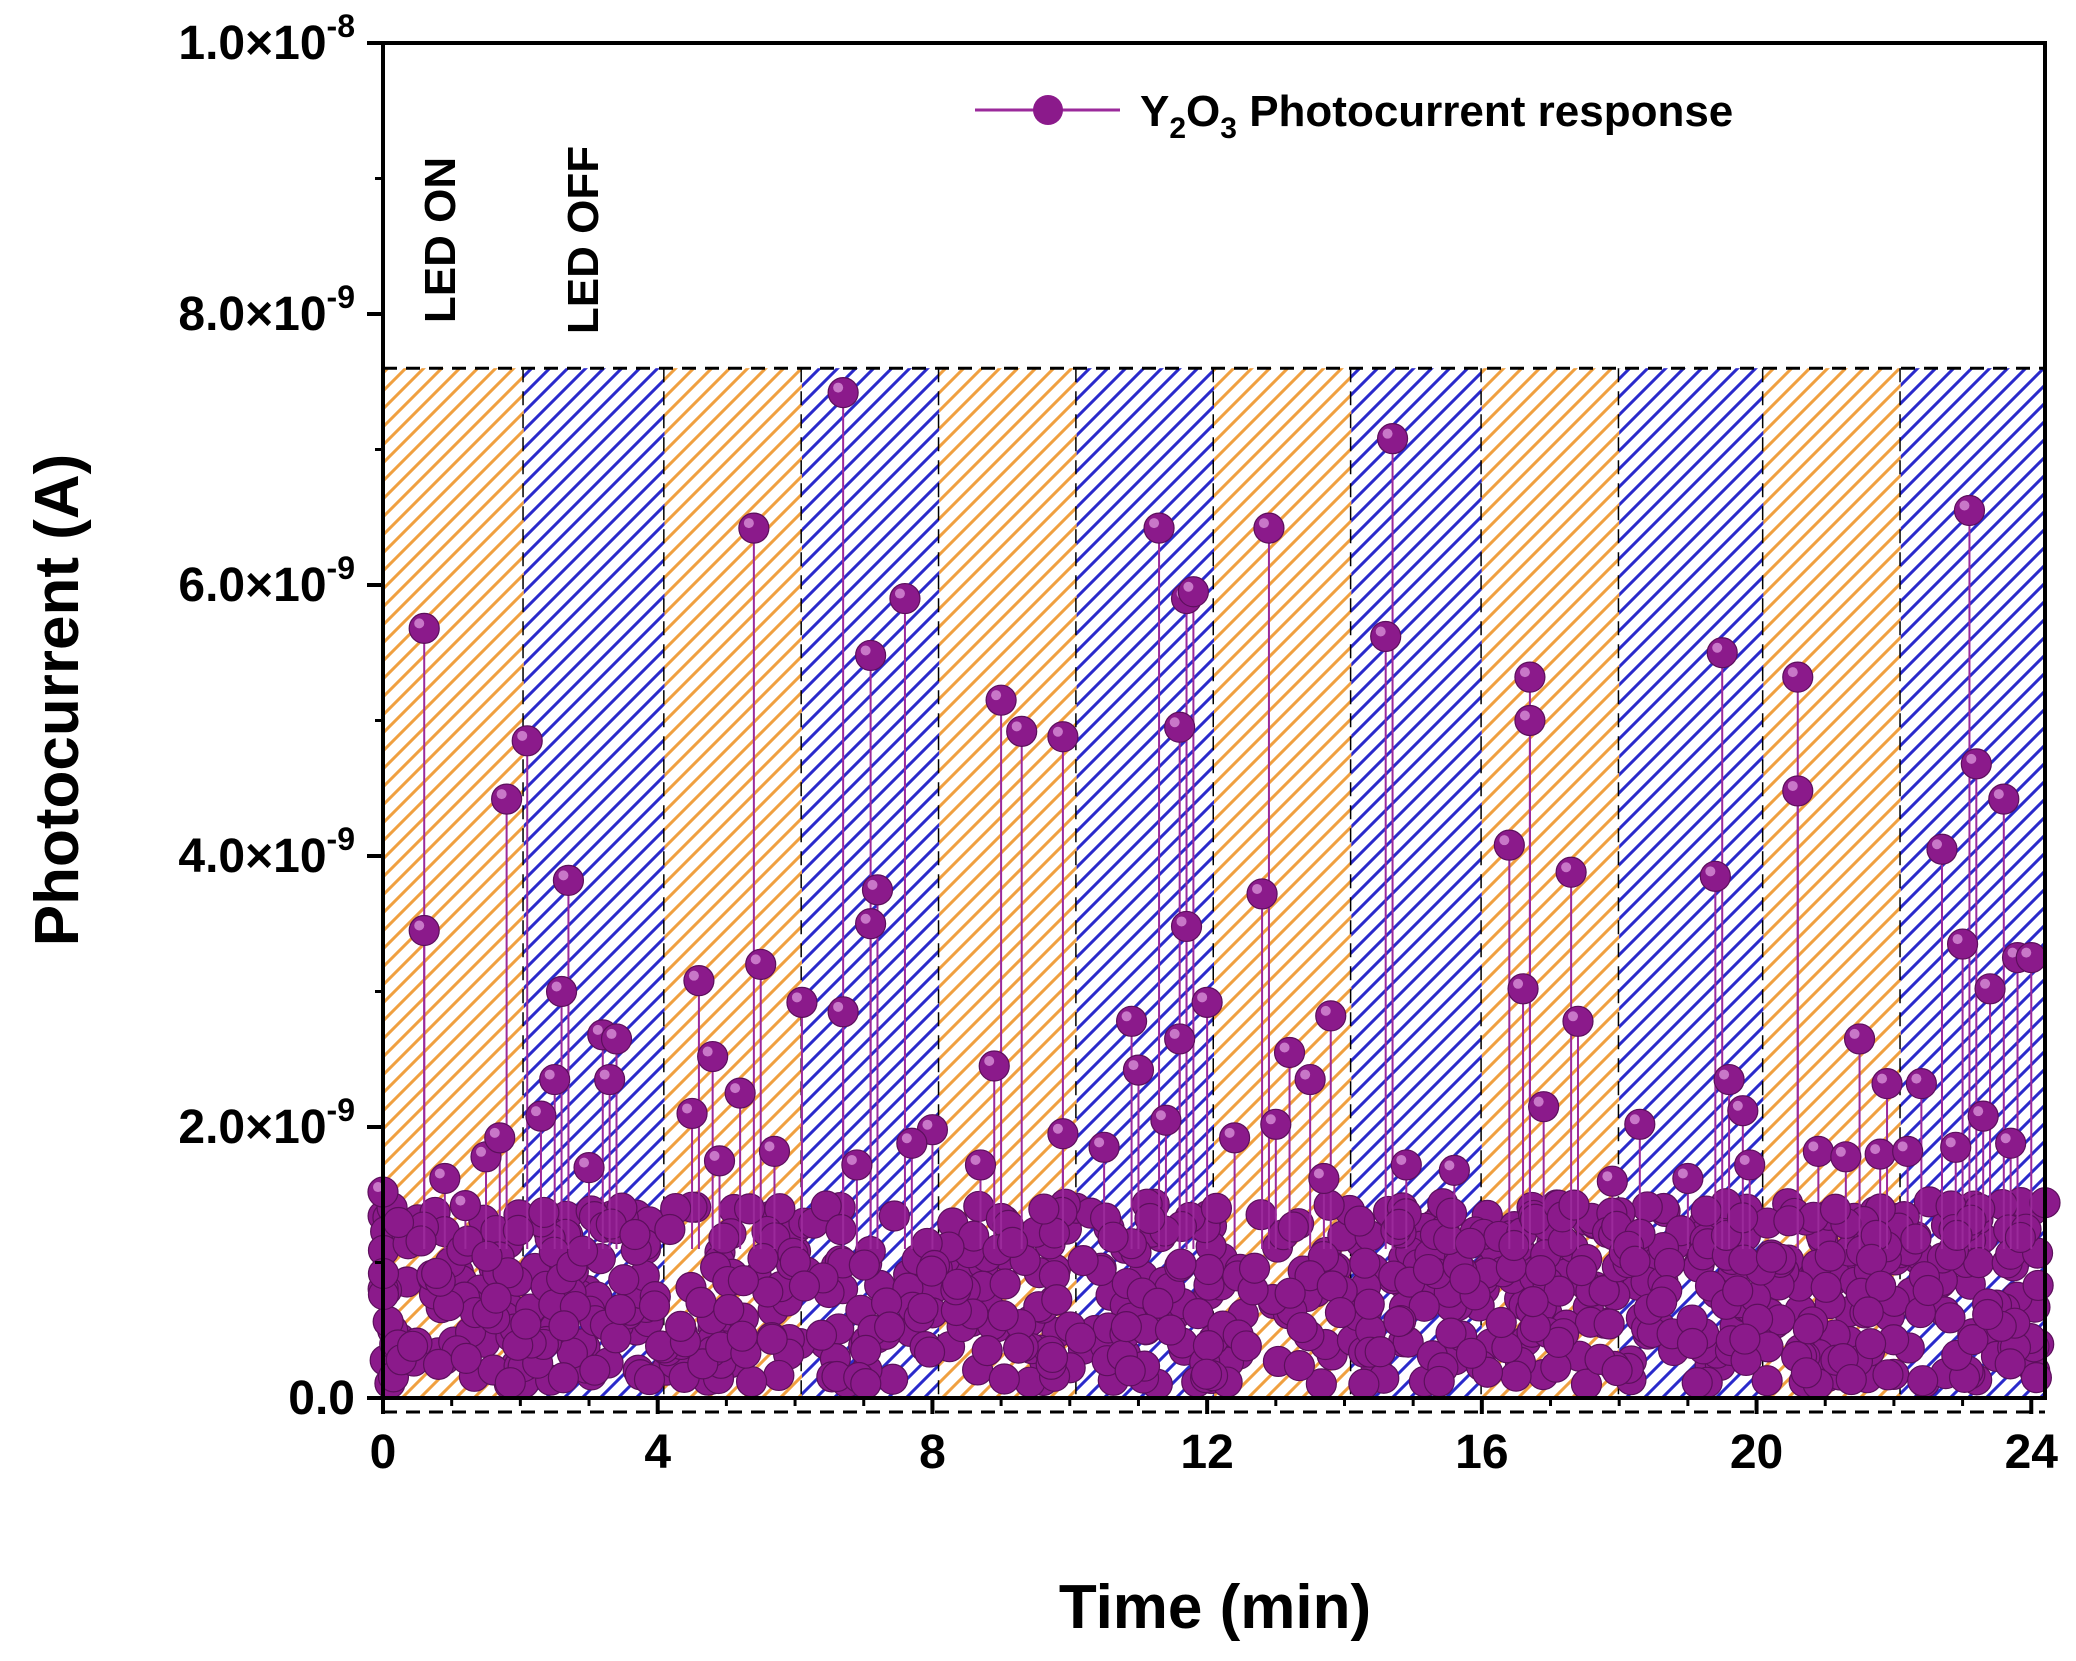 Image resolution: width=2076 pixels, height=1661 pixels. I want to click on x-tick-label: 16, so click(1481, 1452).